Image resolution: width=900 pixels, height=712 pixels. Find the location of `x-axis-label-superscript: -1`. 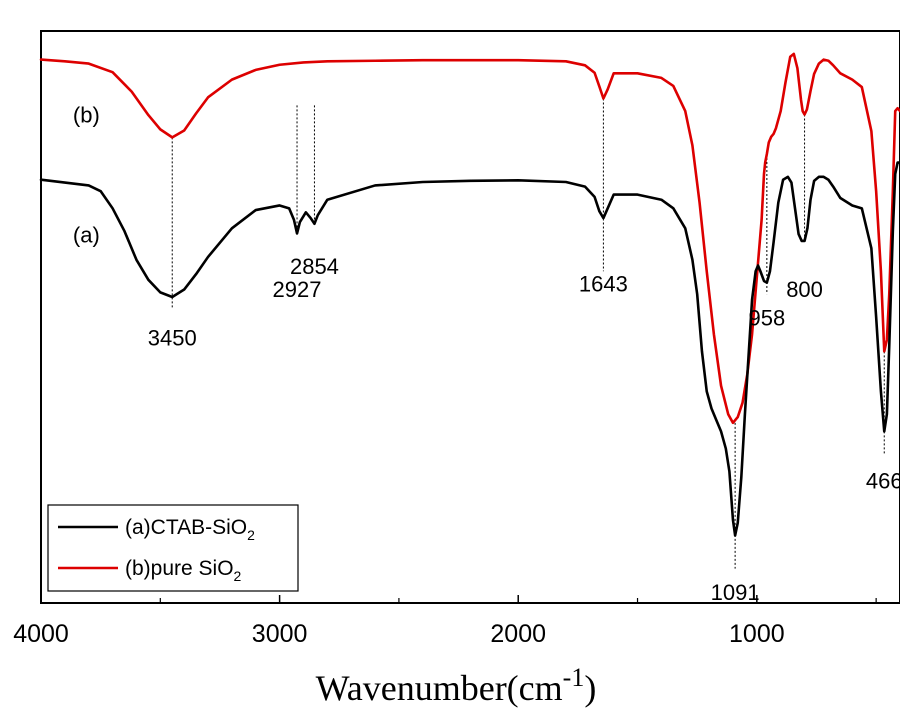

x-axis-label-superscript: -1 is located at coordinates (574, 677).